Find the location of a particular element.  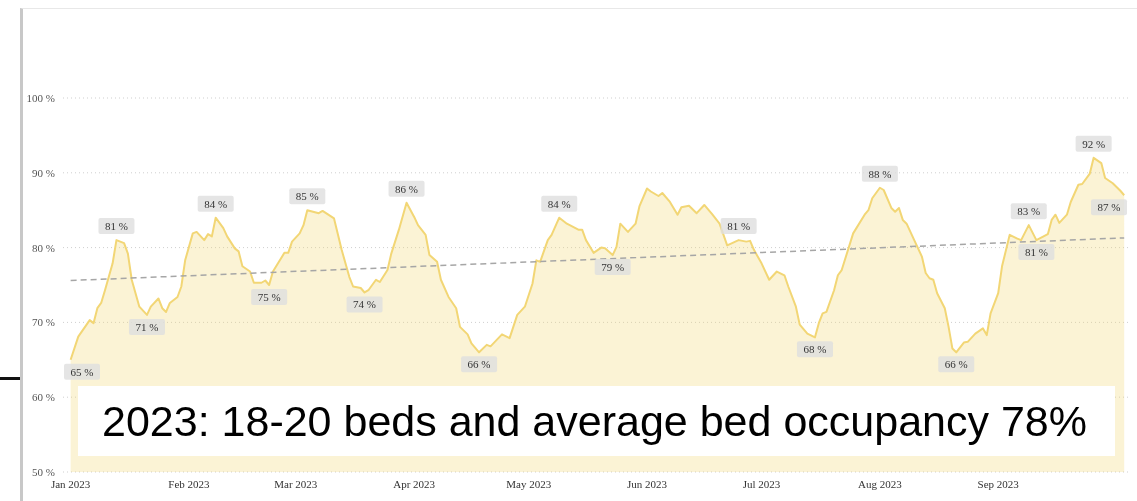

x-tick-label: Jan 2023 is located at coordinates (70, 483).